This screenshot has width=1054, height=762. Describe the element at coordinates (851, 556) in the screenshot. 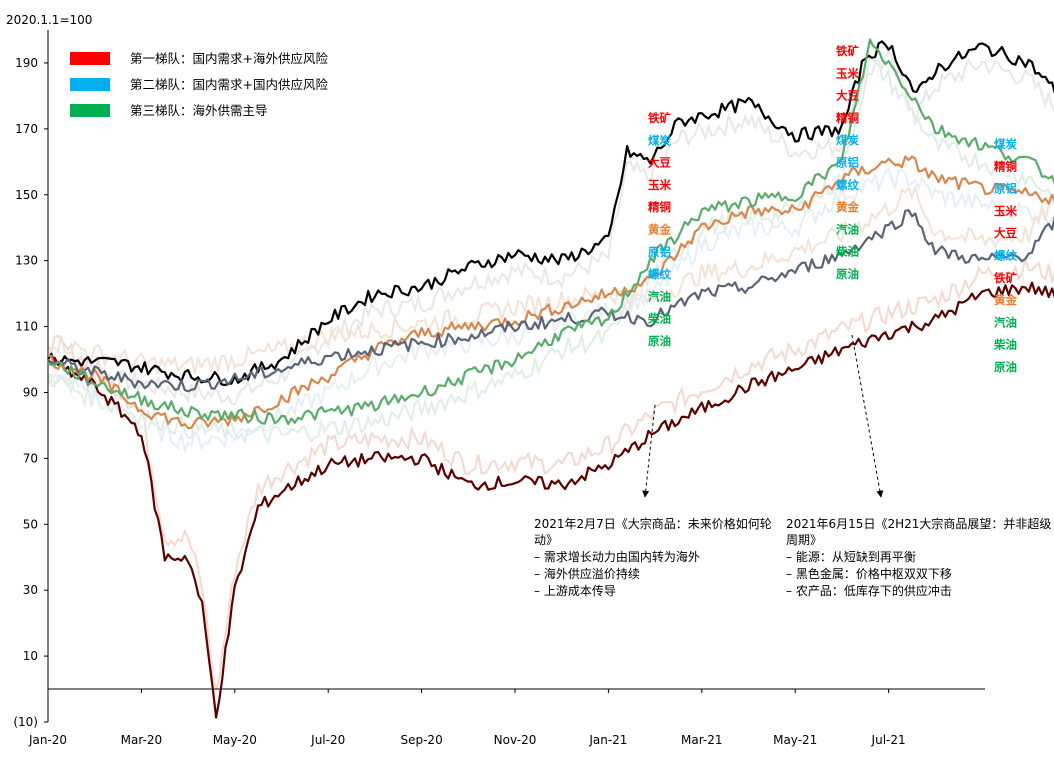

I see `note-bullet: – 能源：从短缺到再平衡` at that location.